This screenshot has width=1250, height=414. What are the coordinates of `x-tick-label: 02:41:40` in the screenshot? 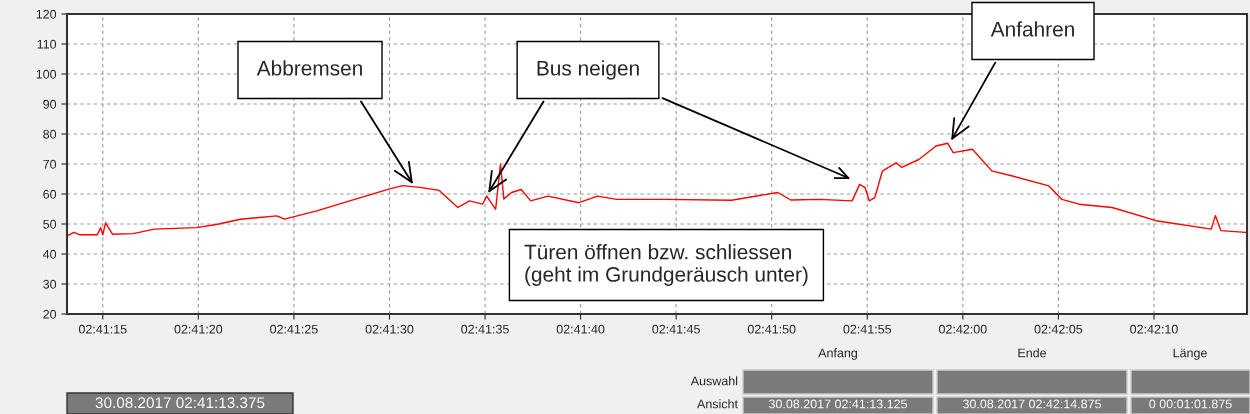 It's located at (580, 329).